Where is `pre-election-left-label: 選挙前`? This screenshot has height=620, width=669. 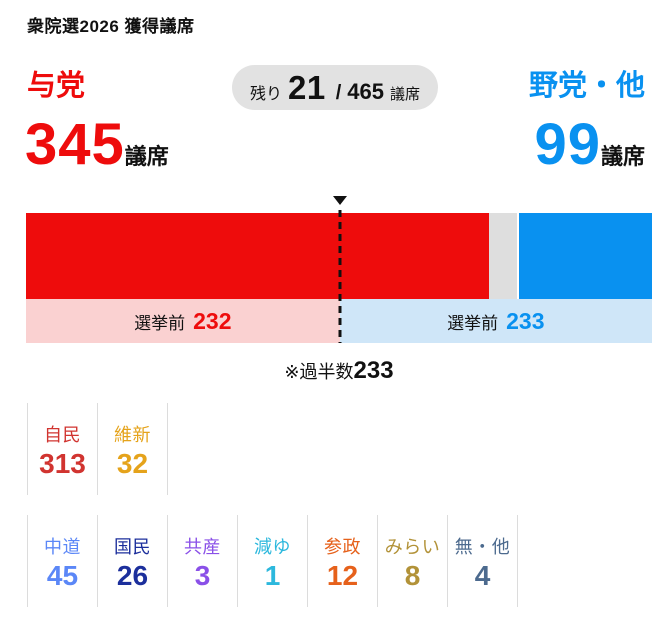
pre-election-left-label: 選挙前 is located at coordinates (160, 323).